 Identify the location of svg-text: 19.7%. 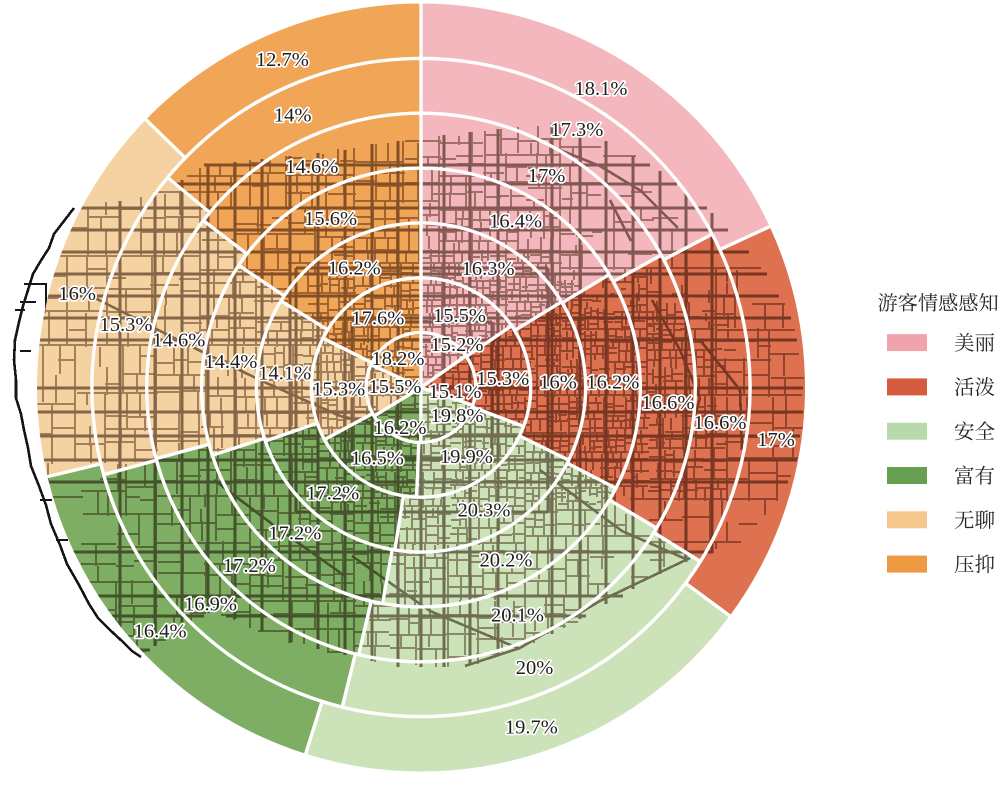
(531, 728).